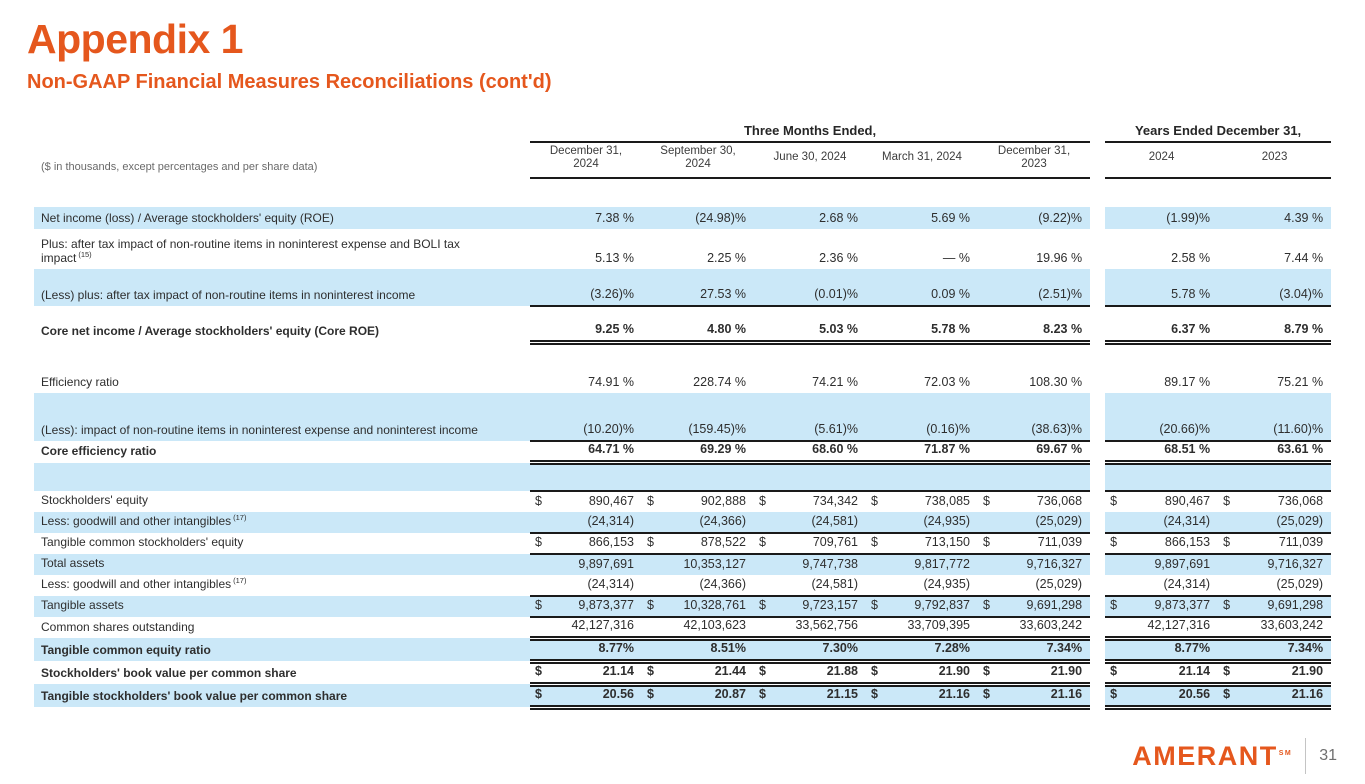  I want to click on cell-value: 10,353,127, so click(698, 564).